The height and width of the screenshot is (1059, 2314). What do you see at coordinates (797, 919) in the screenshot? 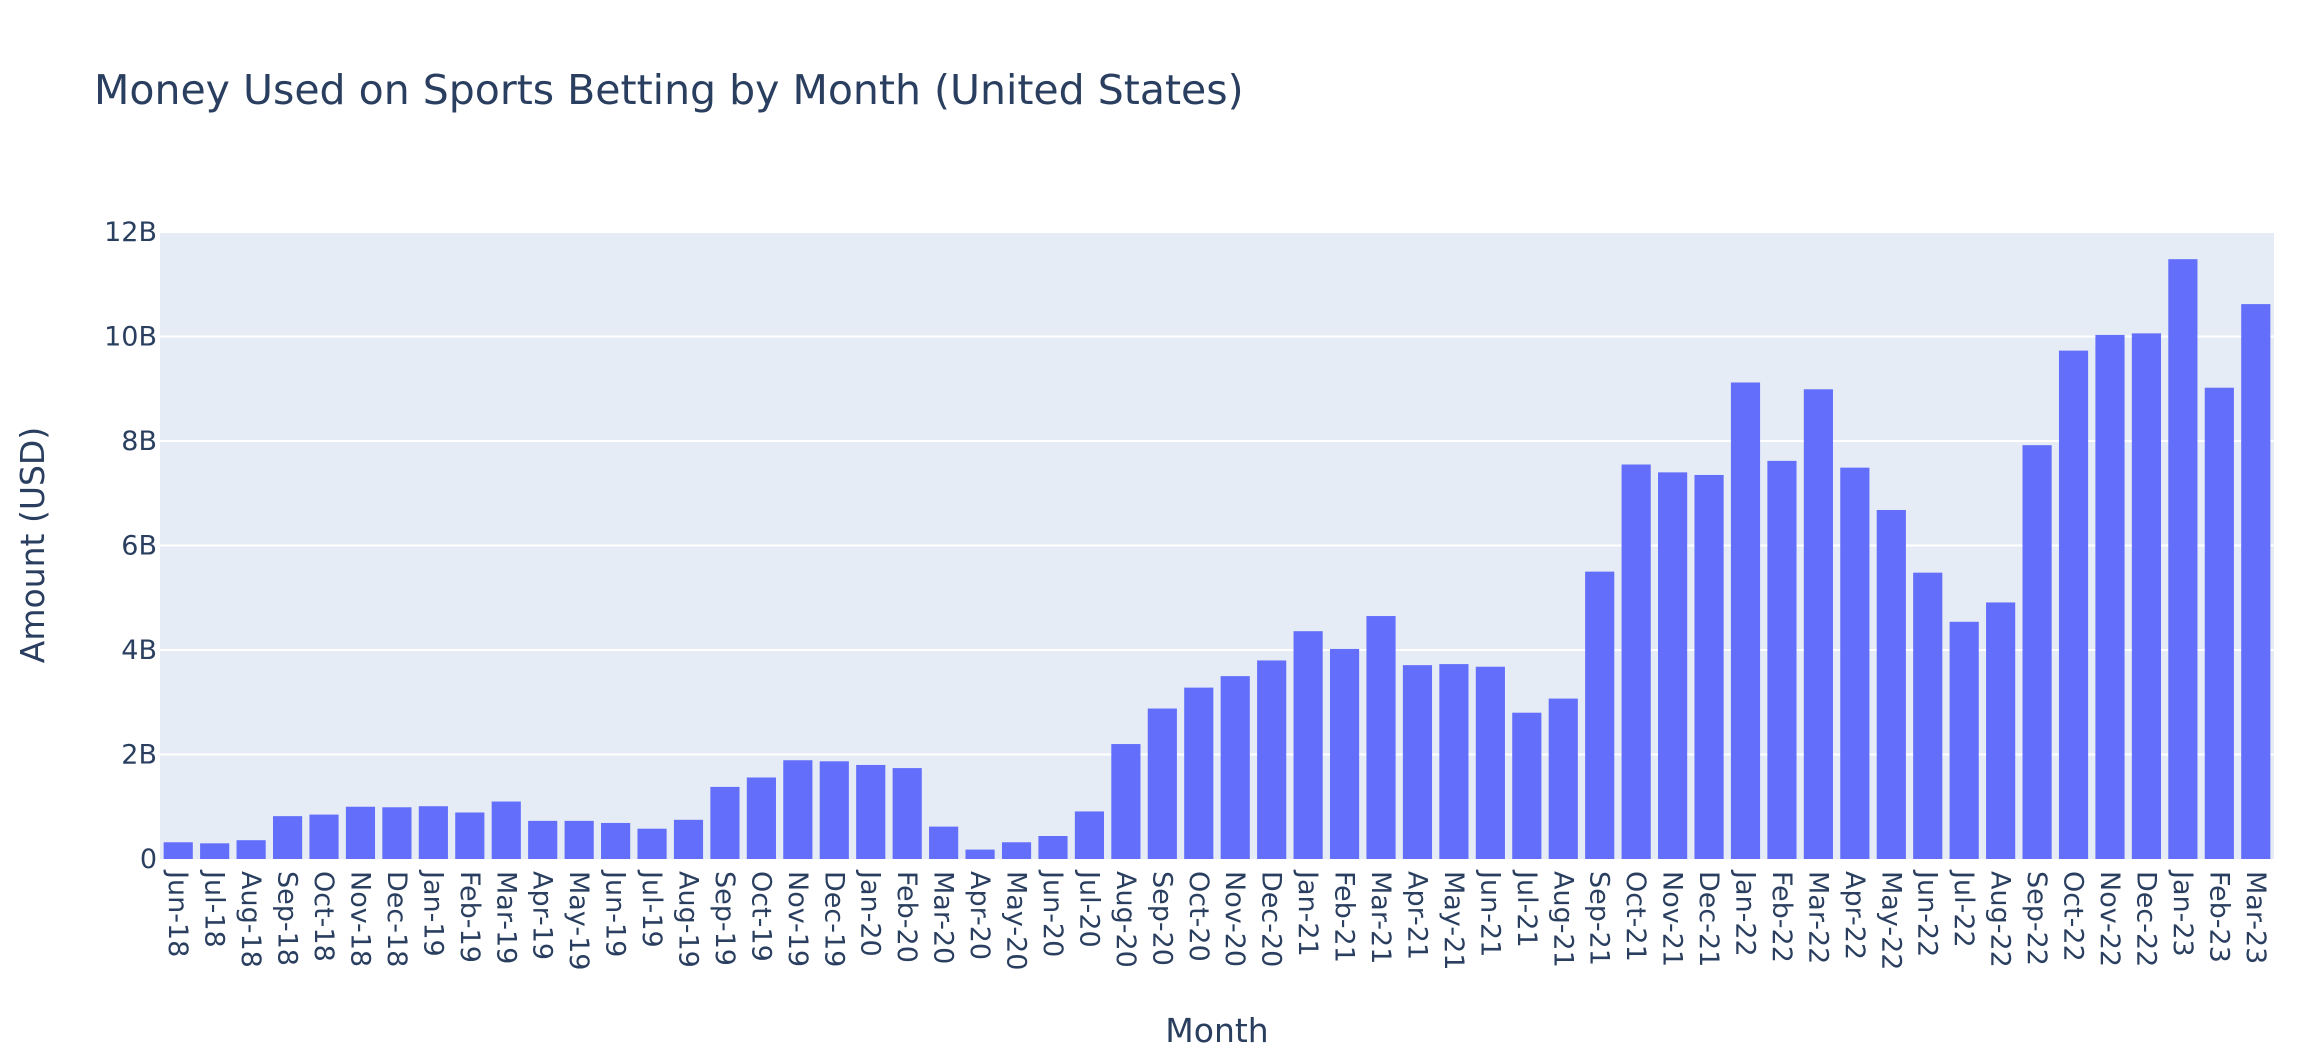
I see `x-tick-label: Nov-19` at bounding box center [797, 919].